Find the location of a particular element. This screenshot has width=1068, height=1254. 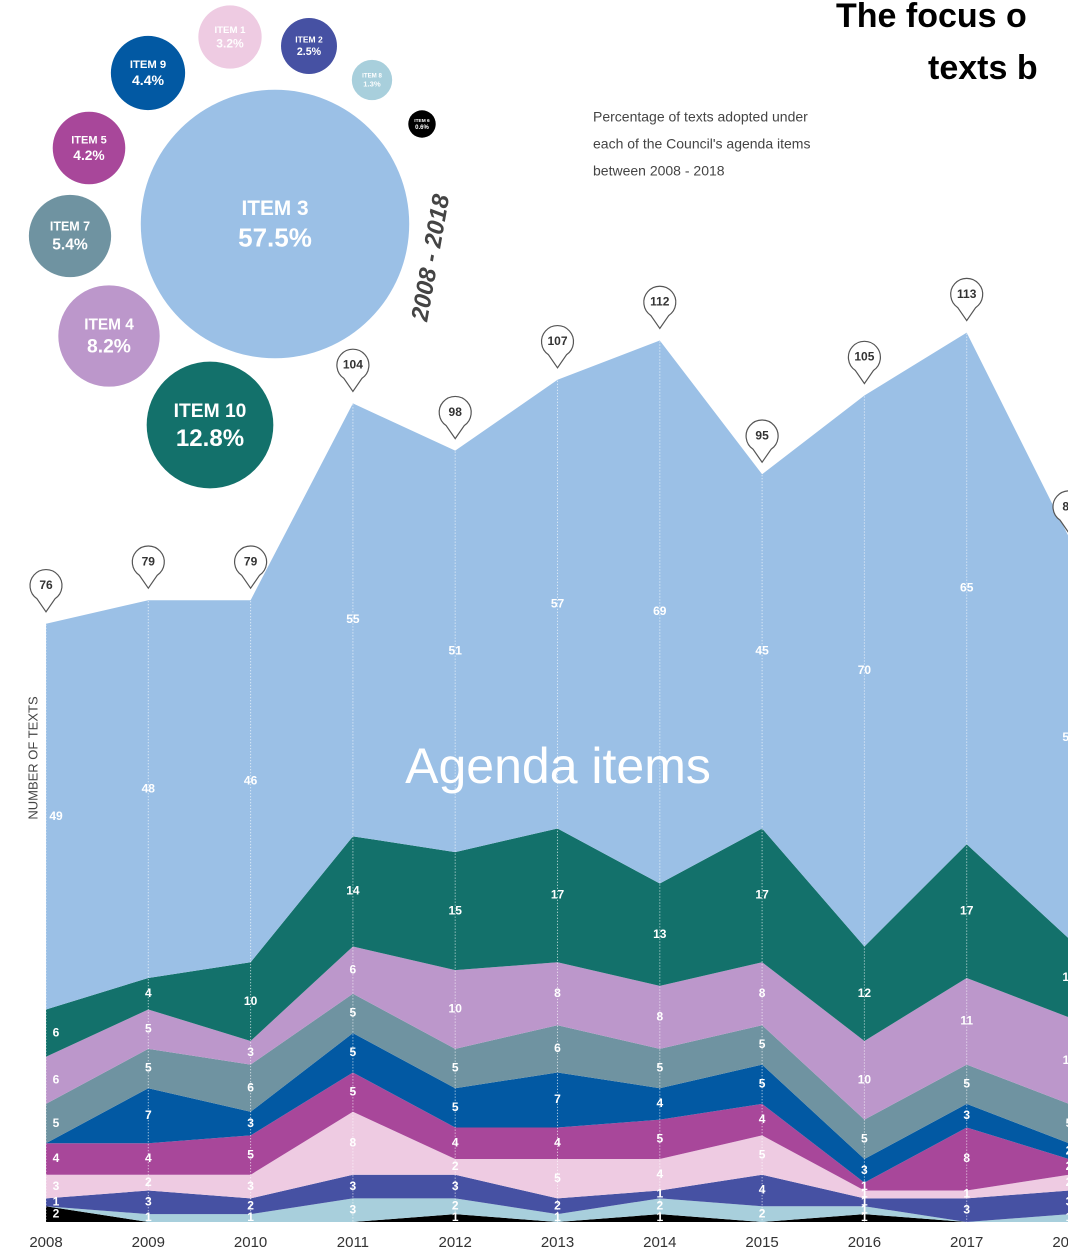

bubble-name: ITEM 2 is located at coordinates (309, 39).